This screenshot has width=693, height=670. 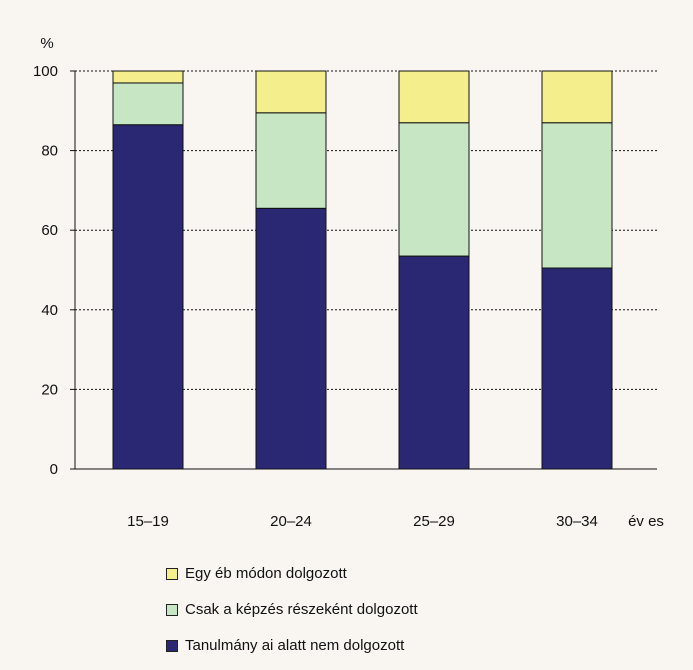 What do you see at coordinates (577, 97) in the screenshot?
I see `bar-segment-30–34-series-2` at bounding box center [577, 97].